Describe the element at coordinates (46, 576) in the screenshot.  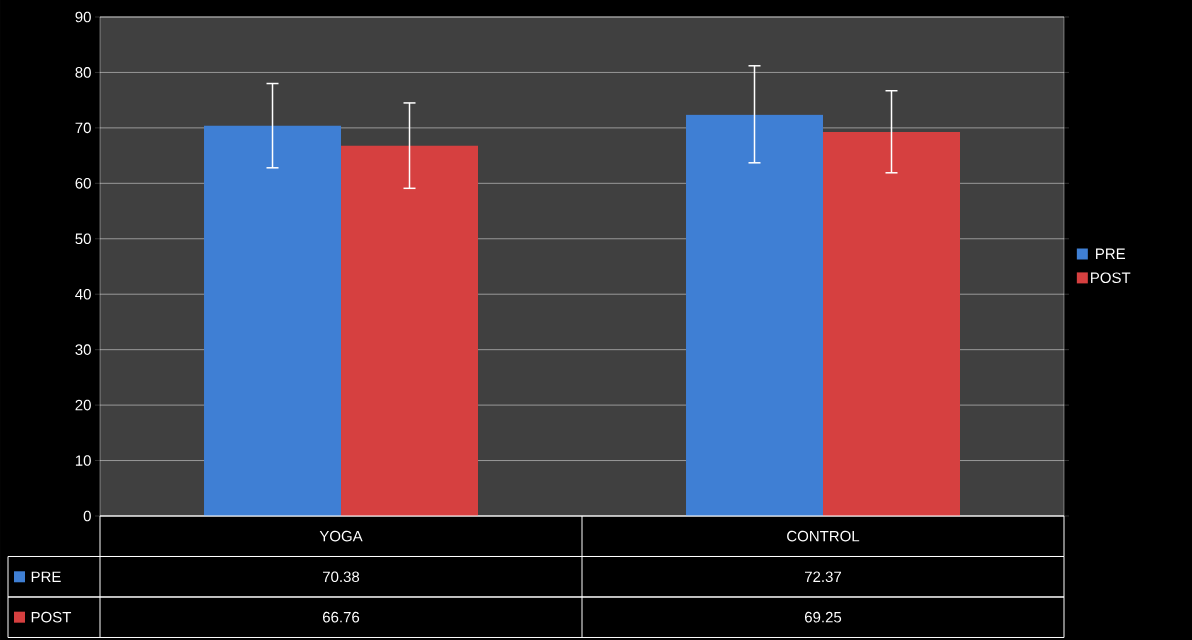
I see `legend-label: PRE` at that location.